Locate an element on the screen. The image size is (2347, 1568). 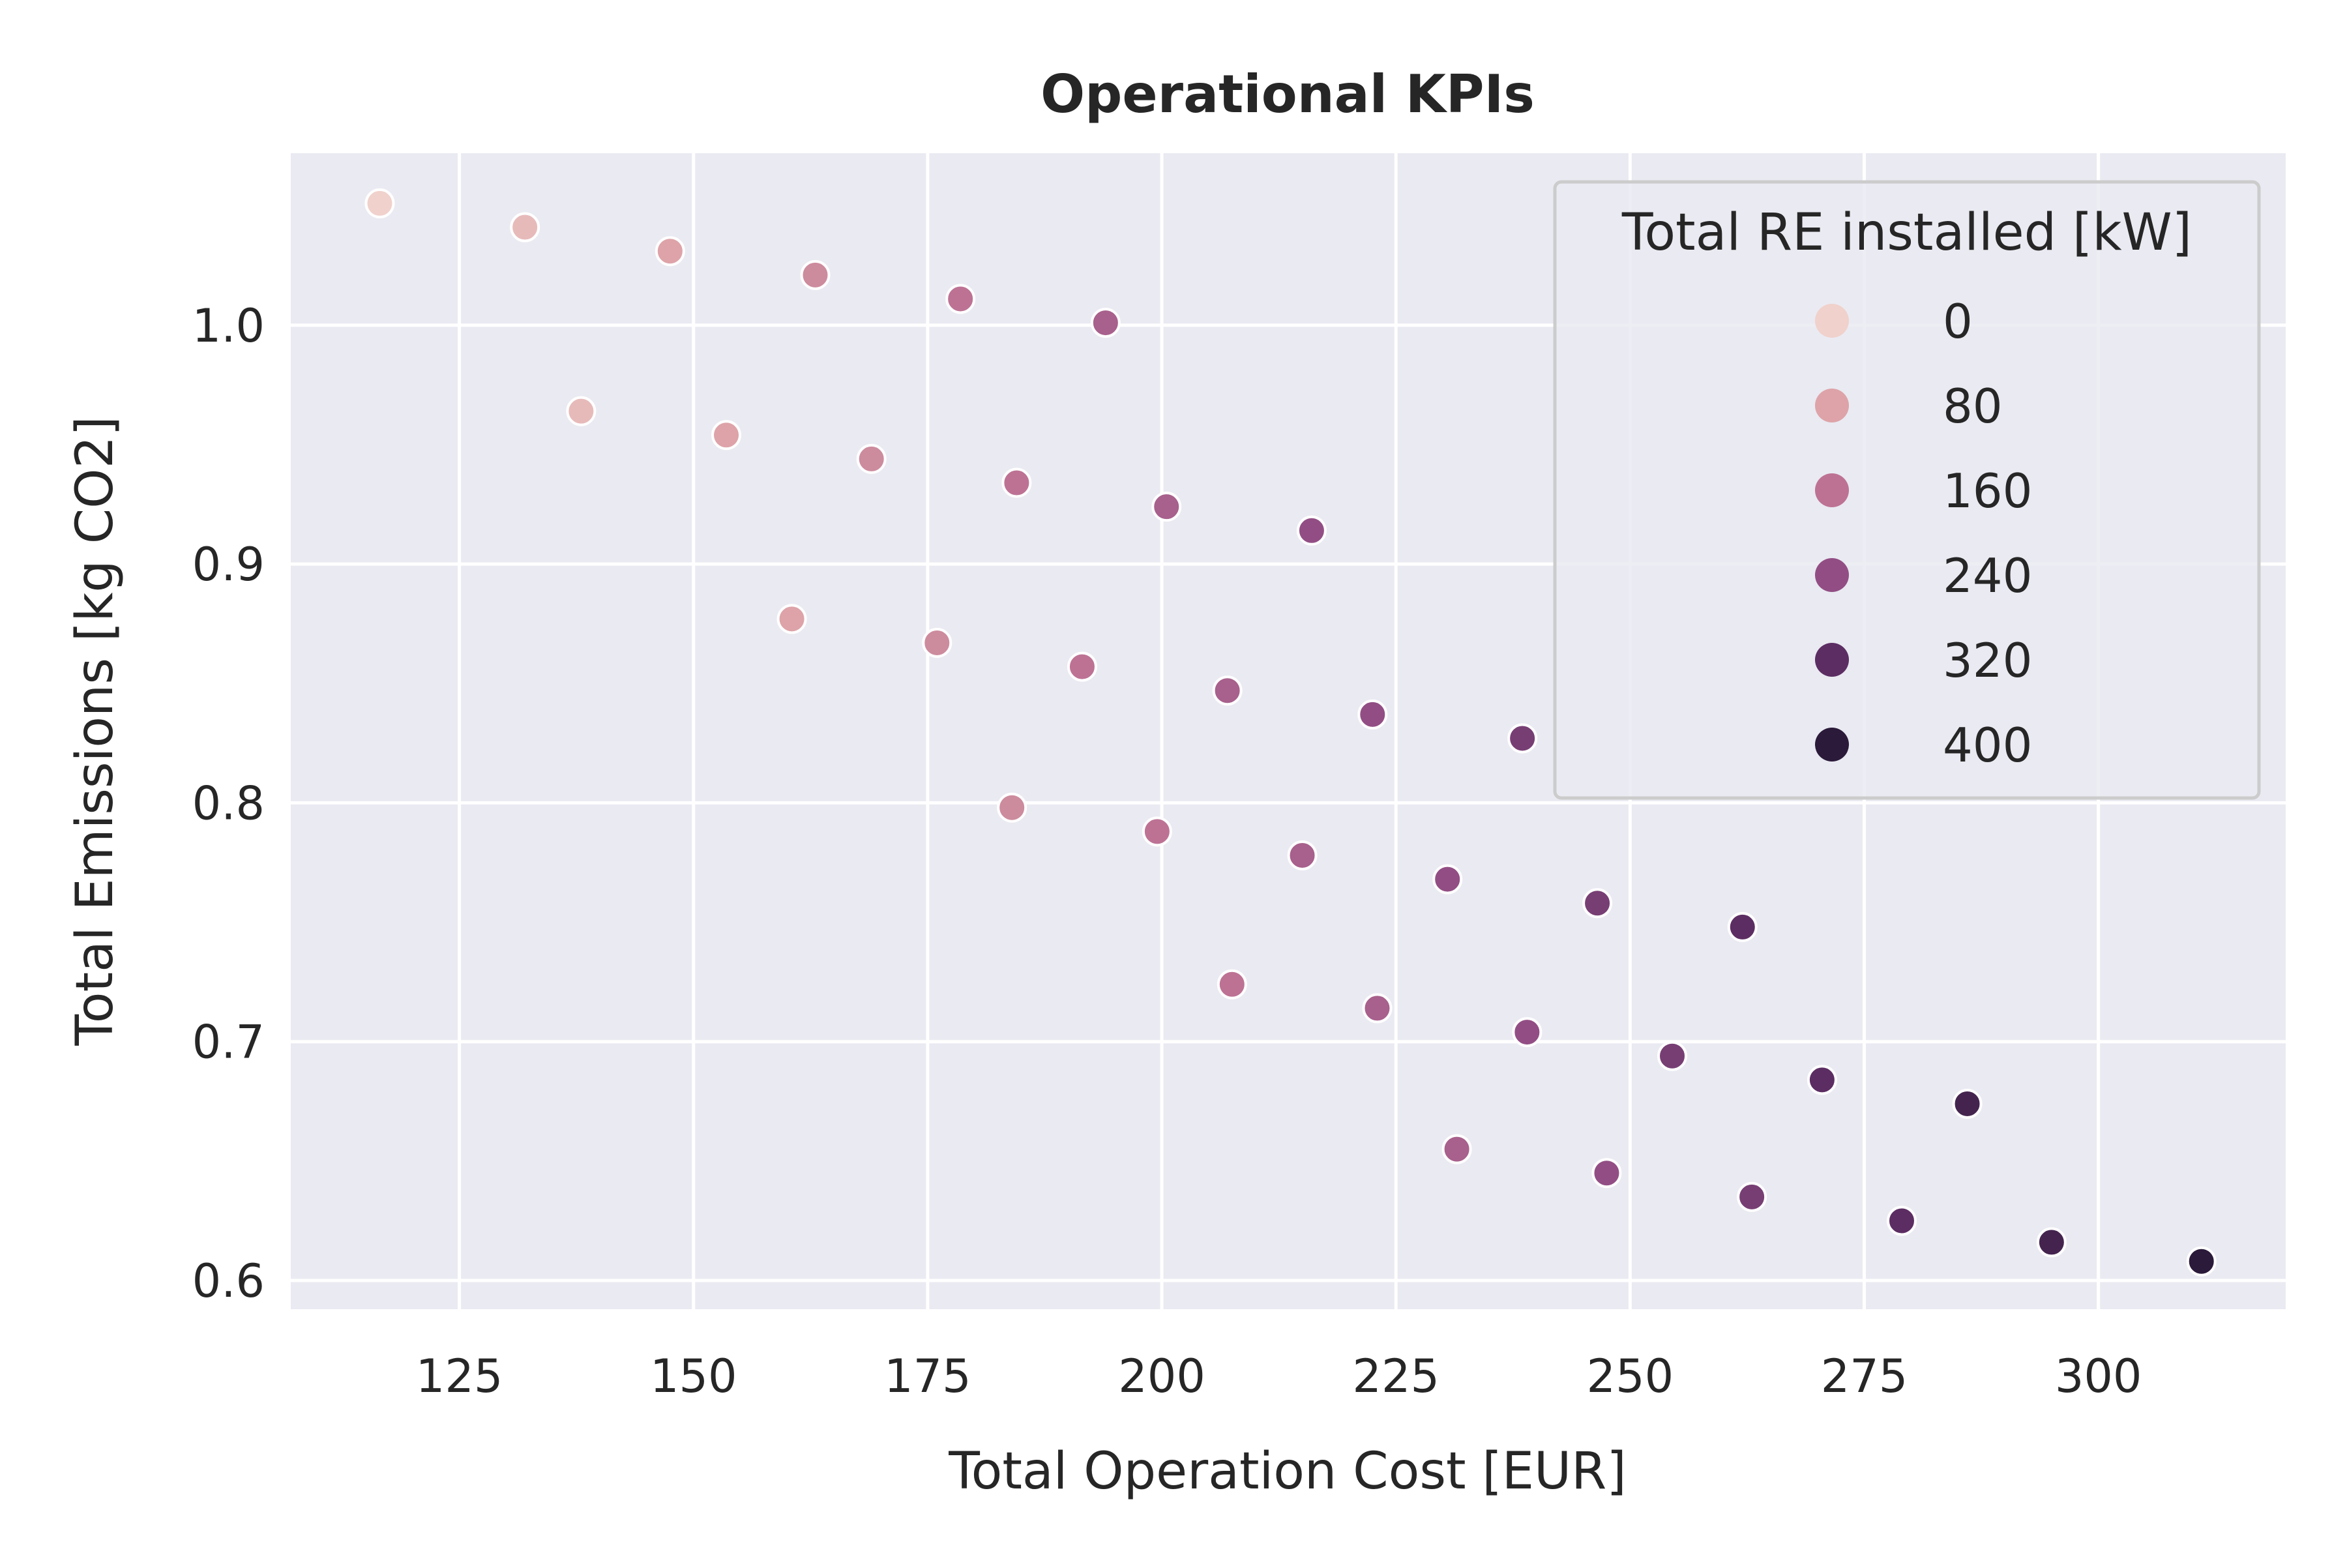
y-tick-label: 0.9 is located at coordinates (228, 564).